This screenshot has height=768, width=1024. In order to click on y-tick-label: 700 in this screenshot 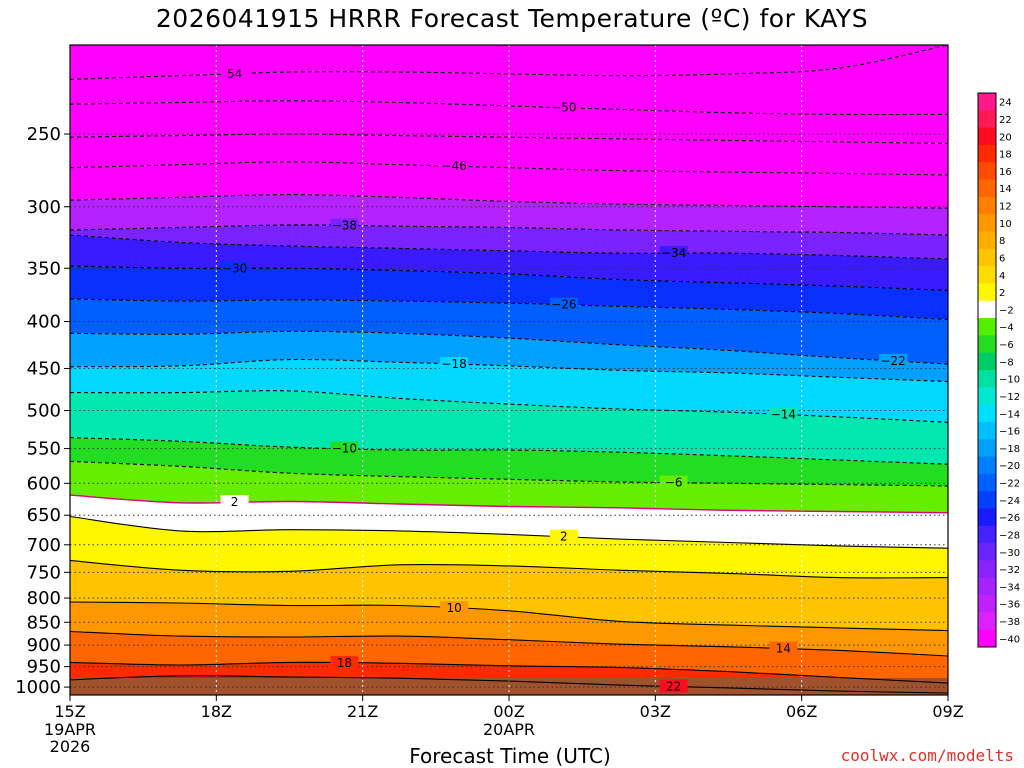, I will do `click(44, 545)`.